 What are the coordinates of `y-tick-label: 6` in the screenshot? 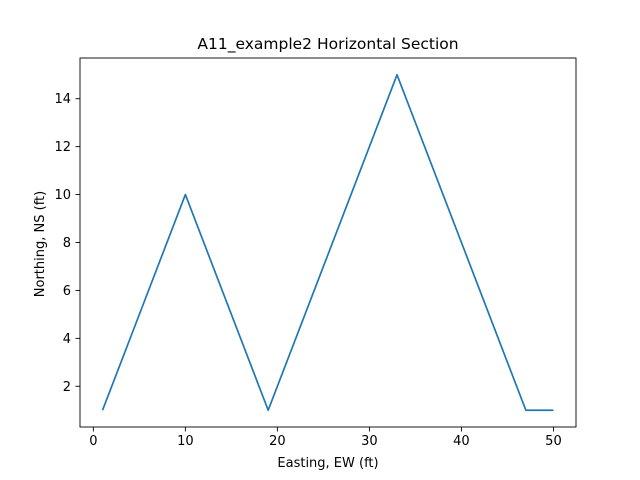 It's located at (67, 291).